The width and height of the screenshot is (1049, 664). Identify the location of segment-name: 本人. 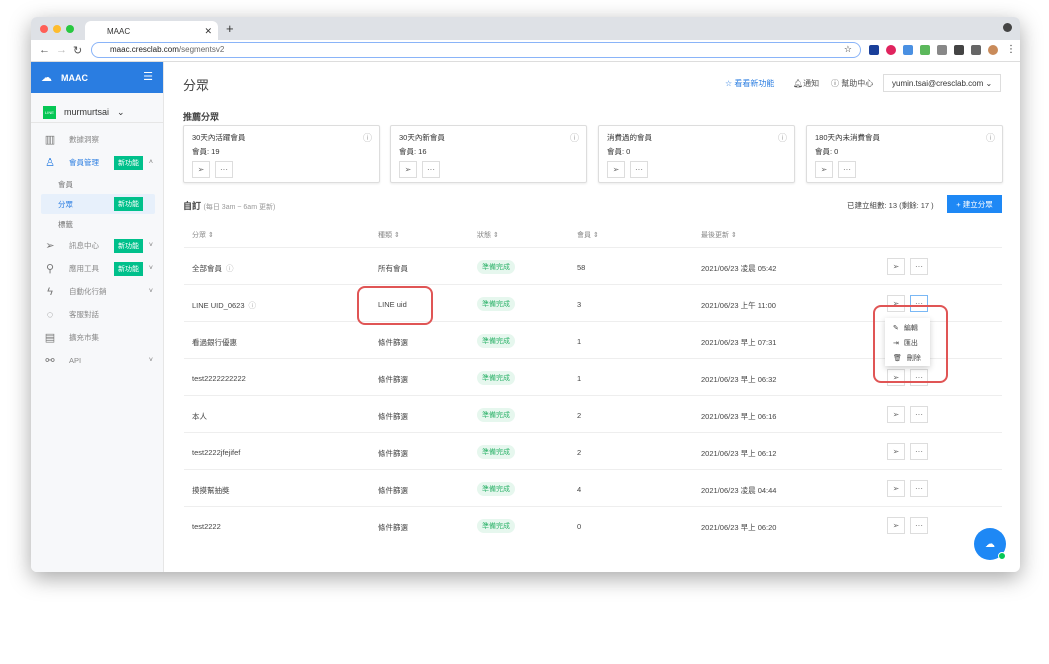
(199, 416).